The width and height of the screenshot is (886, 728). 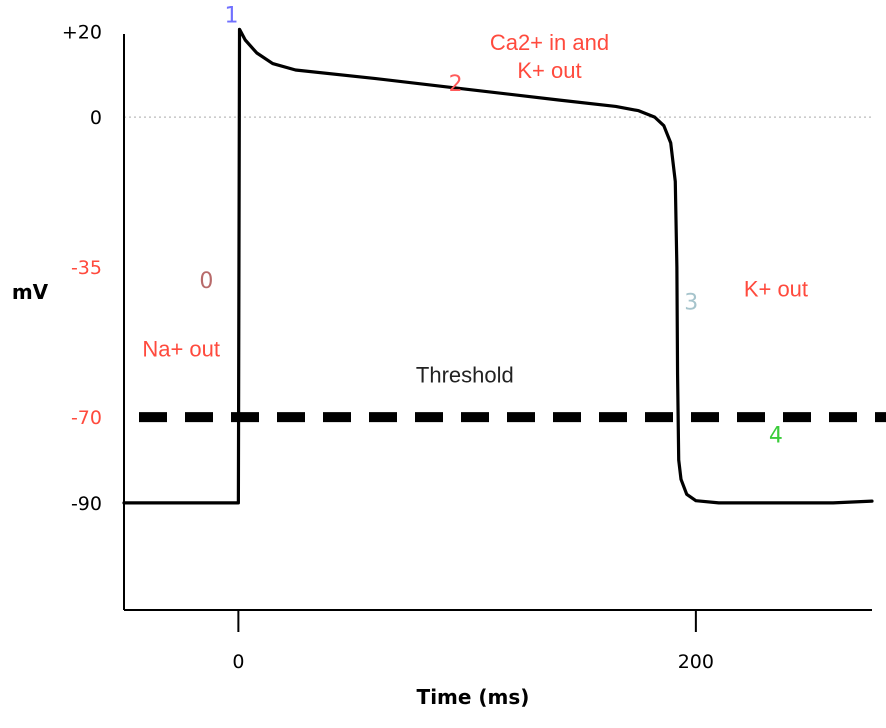 I want to click on phase-4-label: 4, so click(x=776, y=435).